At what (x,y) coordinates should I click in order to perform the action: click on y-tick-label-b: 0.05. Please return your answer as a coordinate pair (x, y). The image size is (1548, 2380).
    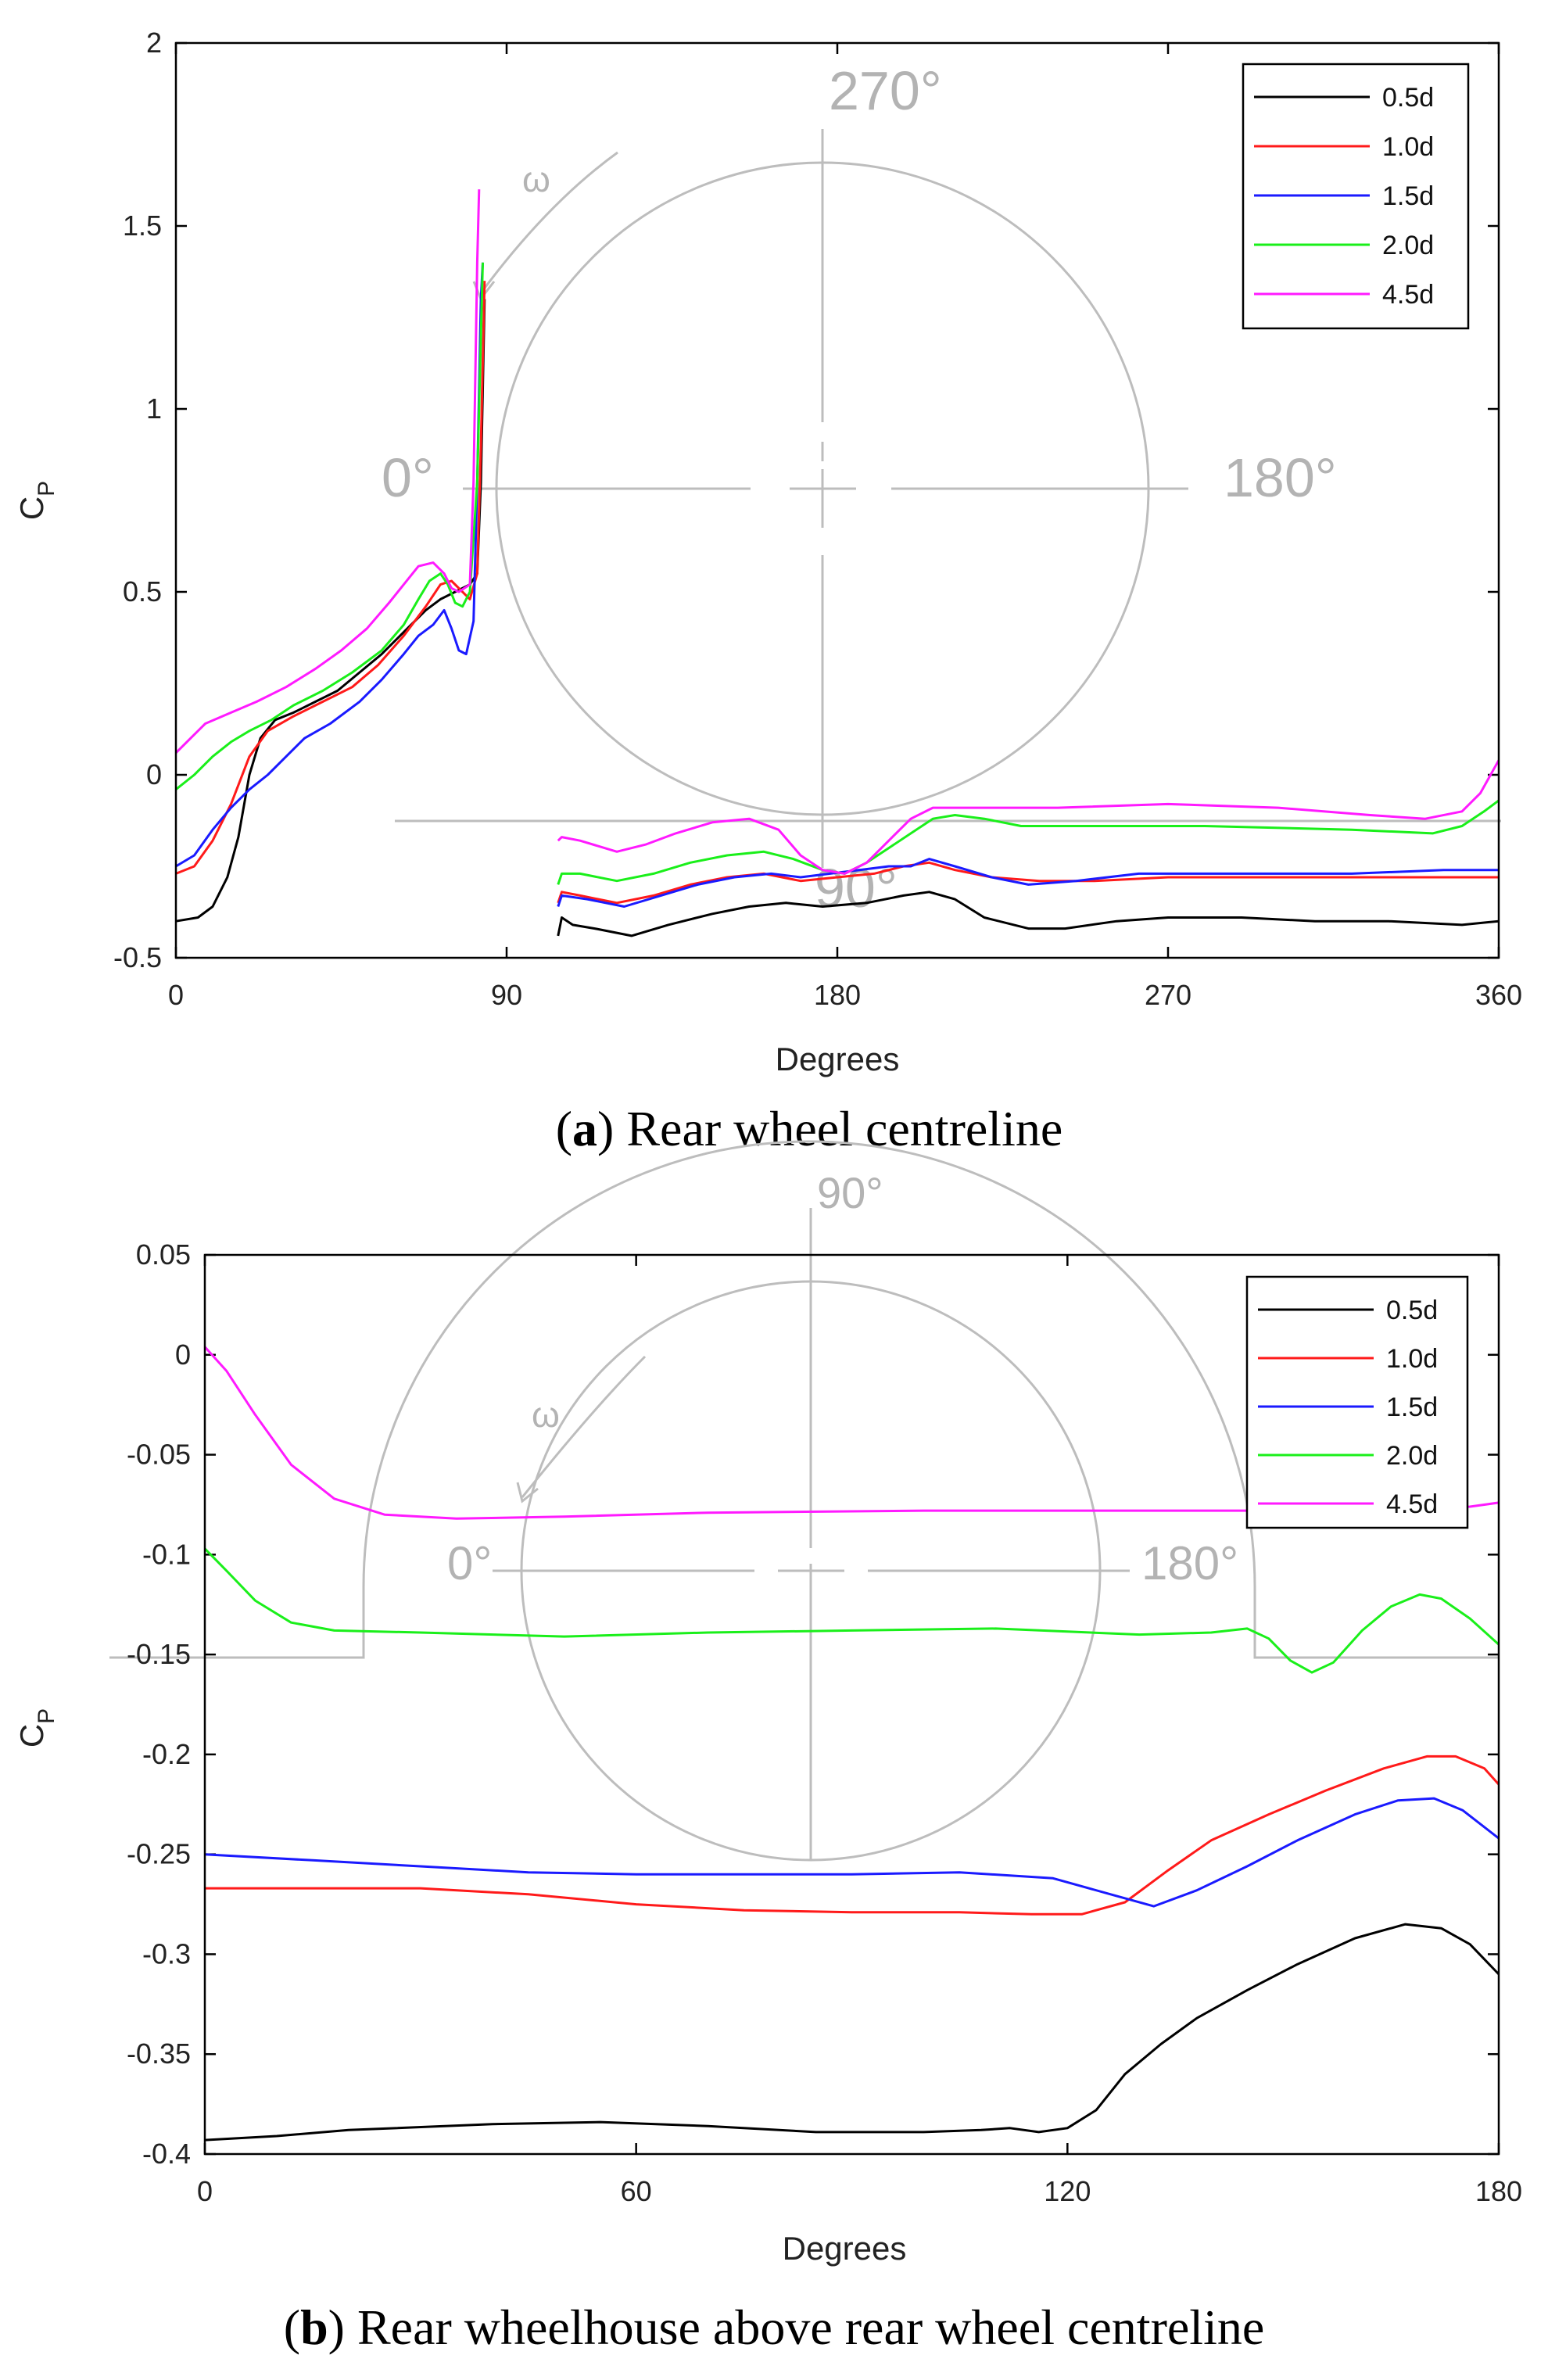
    Looking at the image, I should click on (163, 1254).